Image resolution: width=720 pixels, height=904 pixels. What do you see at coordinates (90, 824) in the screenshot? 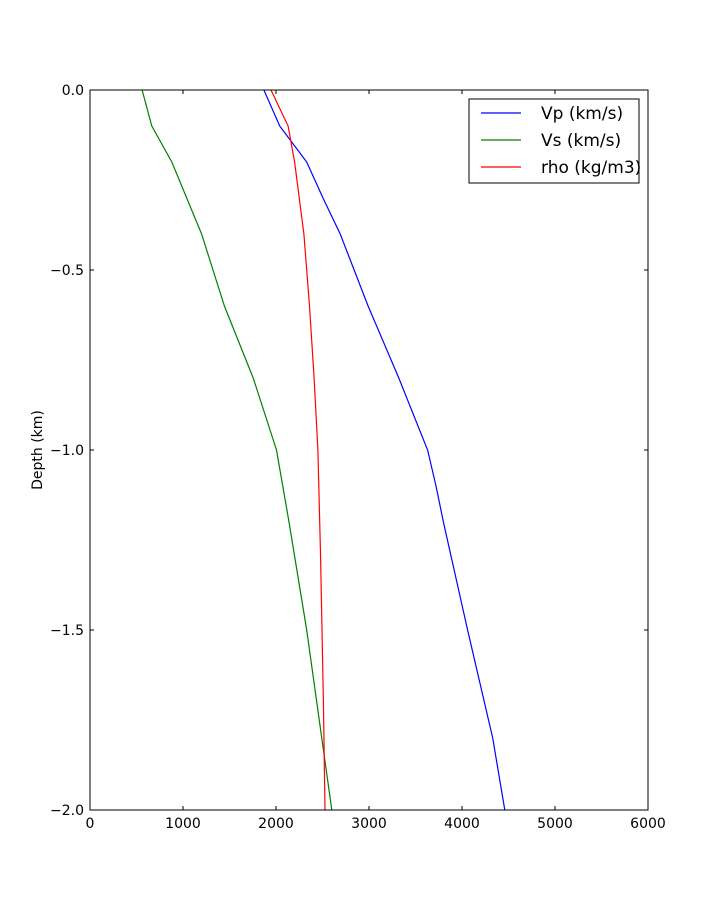
I see `x-tick-label: 0` at bounding box center [90, 824].